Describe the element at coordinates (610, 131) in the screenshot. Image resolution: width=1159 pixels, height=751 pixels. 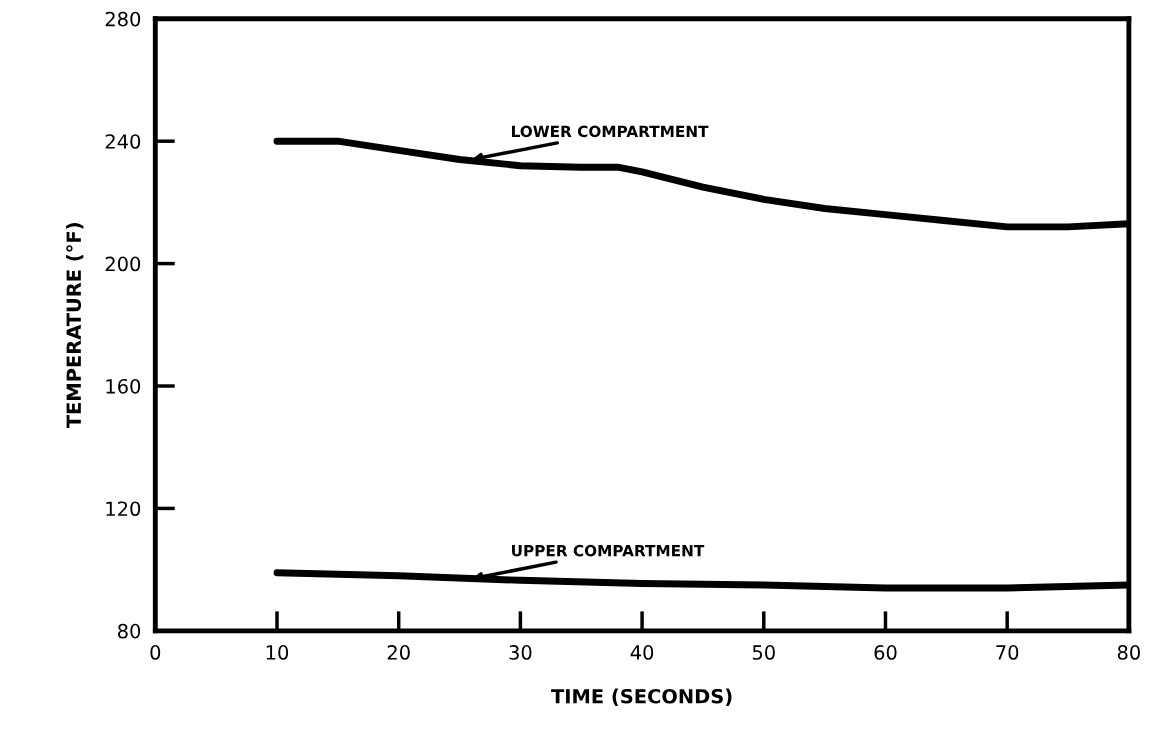
I see `annotation: LOWER COMPARTMENT` at that location.